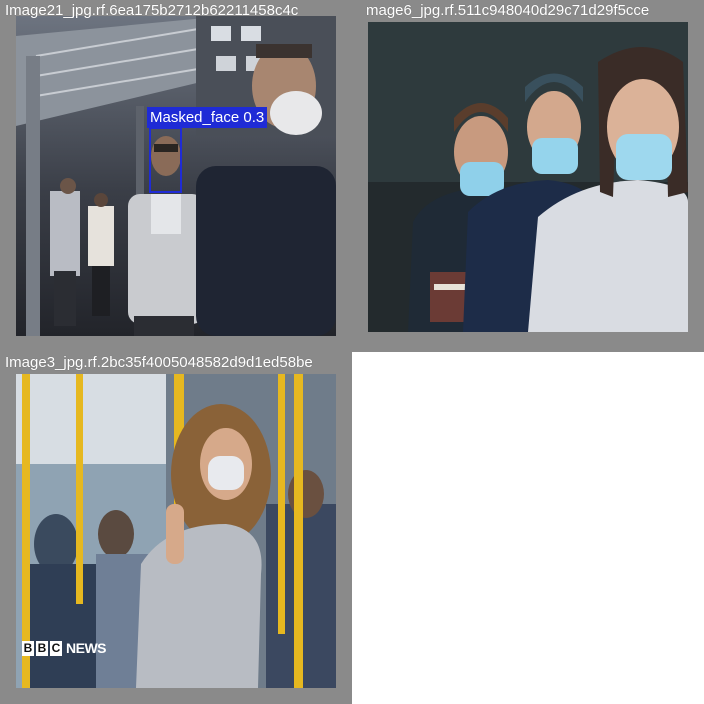 This screenshot has width=704, height=704. What do you see at coordinates (165, 160) in the screenshot?
I see `detection-box` at bounding box center [165, 160].